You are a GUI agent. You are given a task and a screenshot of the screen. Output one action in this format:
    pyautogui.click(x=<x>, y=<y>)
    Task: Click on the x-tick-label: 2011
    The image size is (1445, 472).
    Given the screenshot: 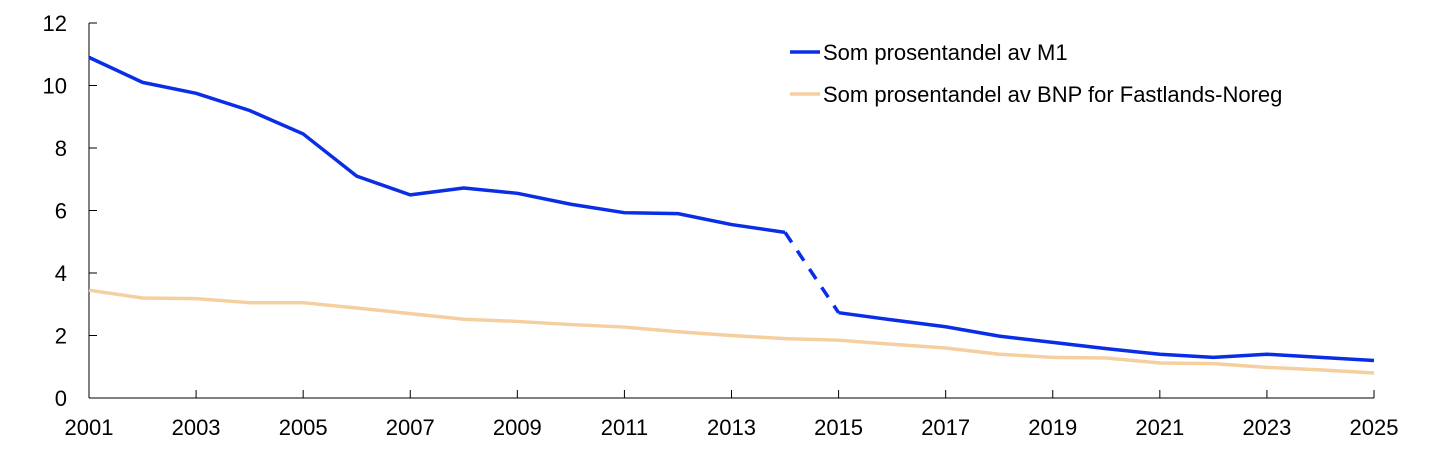 What is the action you would take?
    pyautogui.click(x=624, y=427)
    